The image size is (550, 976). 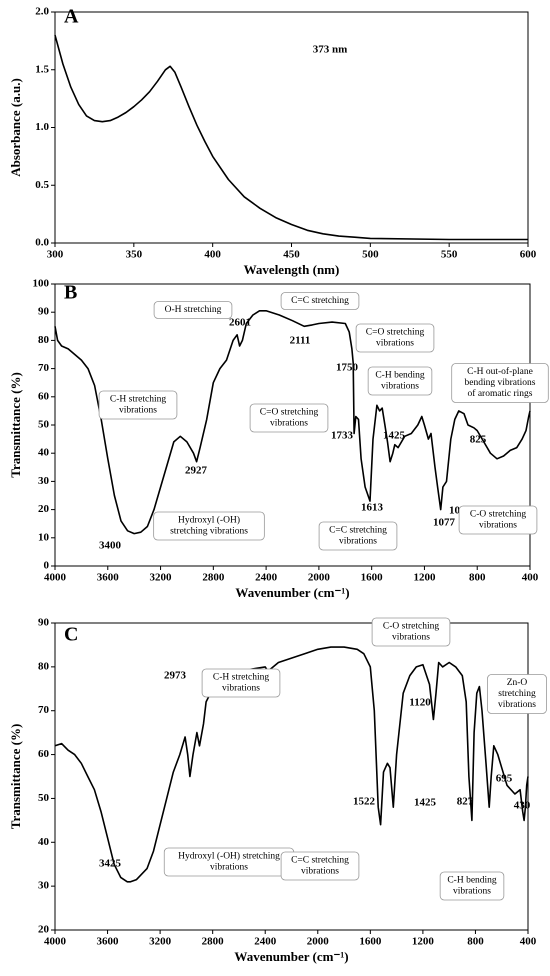 I want to click on callout-text: C-H out-of-plane, so click(x=500, y=371).